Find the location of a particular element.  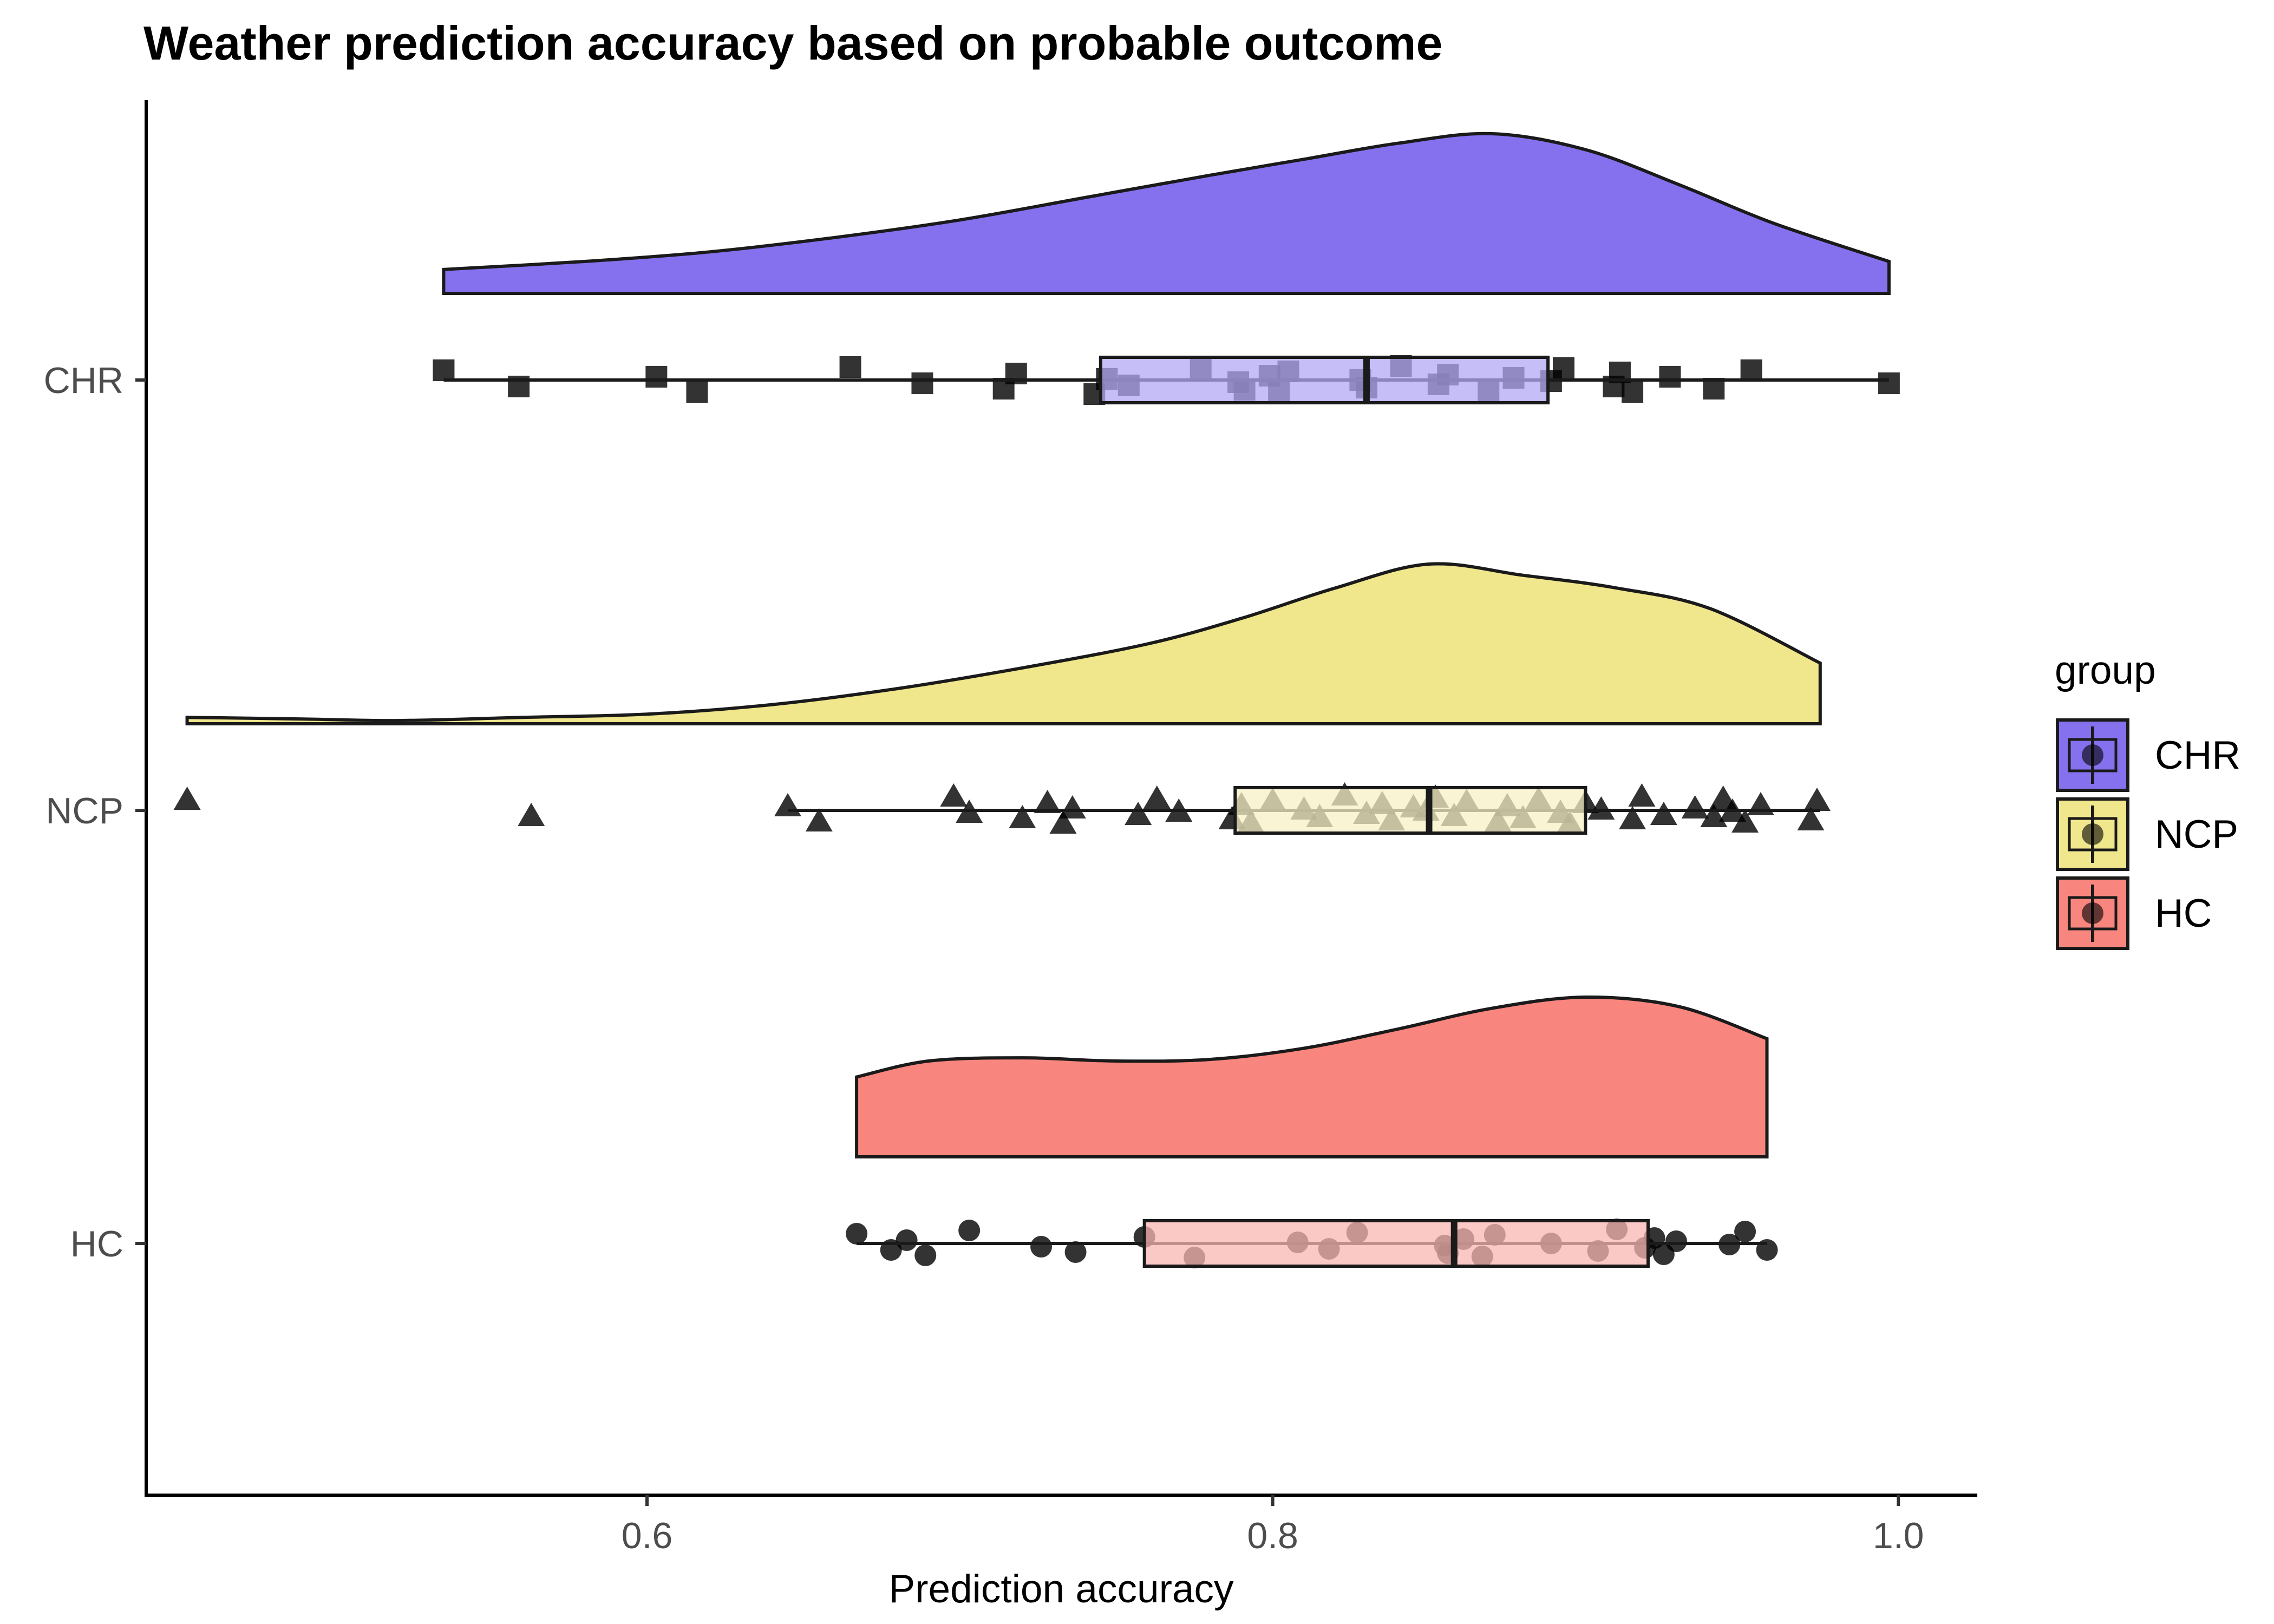

box-hc is located at coordinates (1396, 1243).